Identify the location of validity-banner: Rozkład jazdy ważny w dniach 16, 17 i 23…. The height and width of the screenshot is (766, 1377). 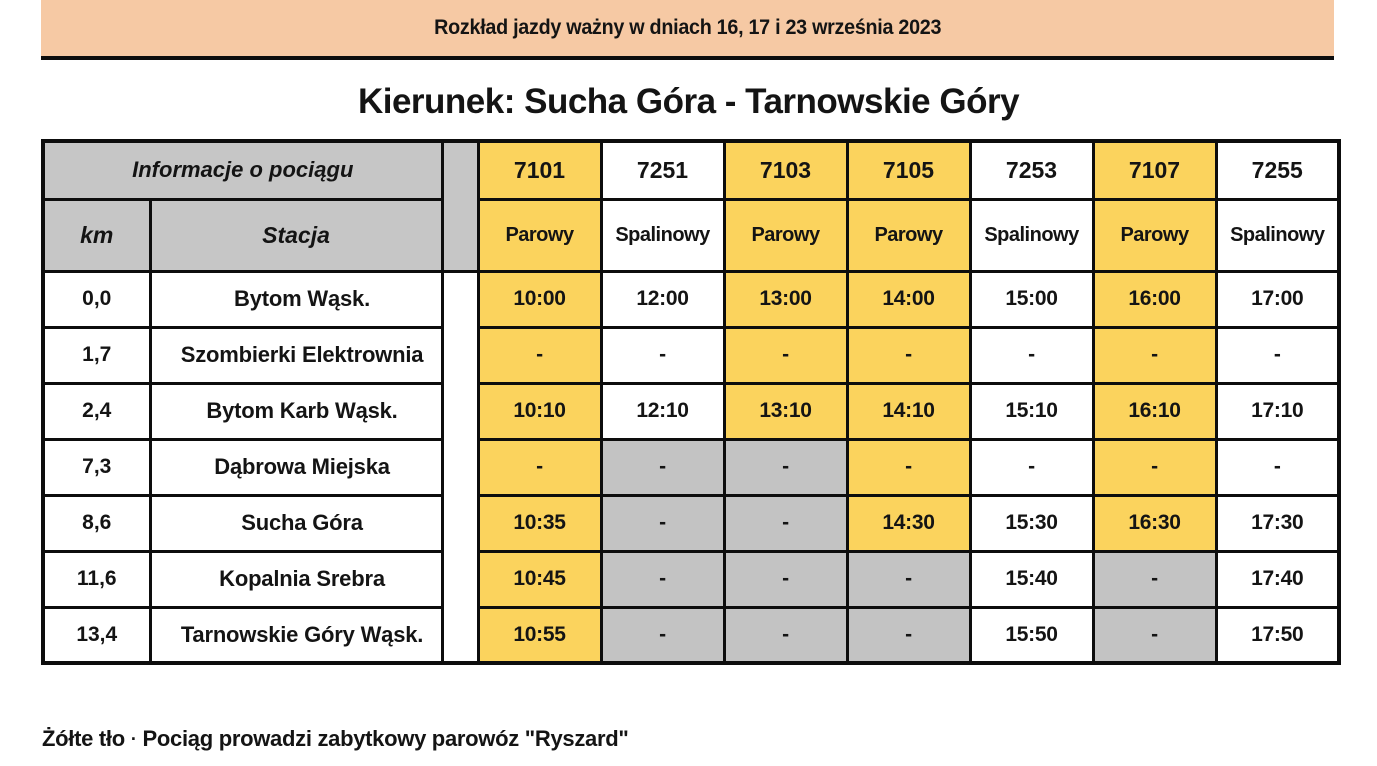
(687, 30).